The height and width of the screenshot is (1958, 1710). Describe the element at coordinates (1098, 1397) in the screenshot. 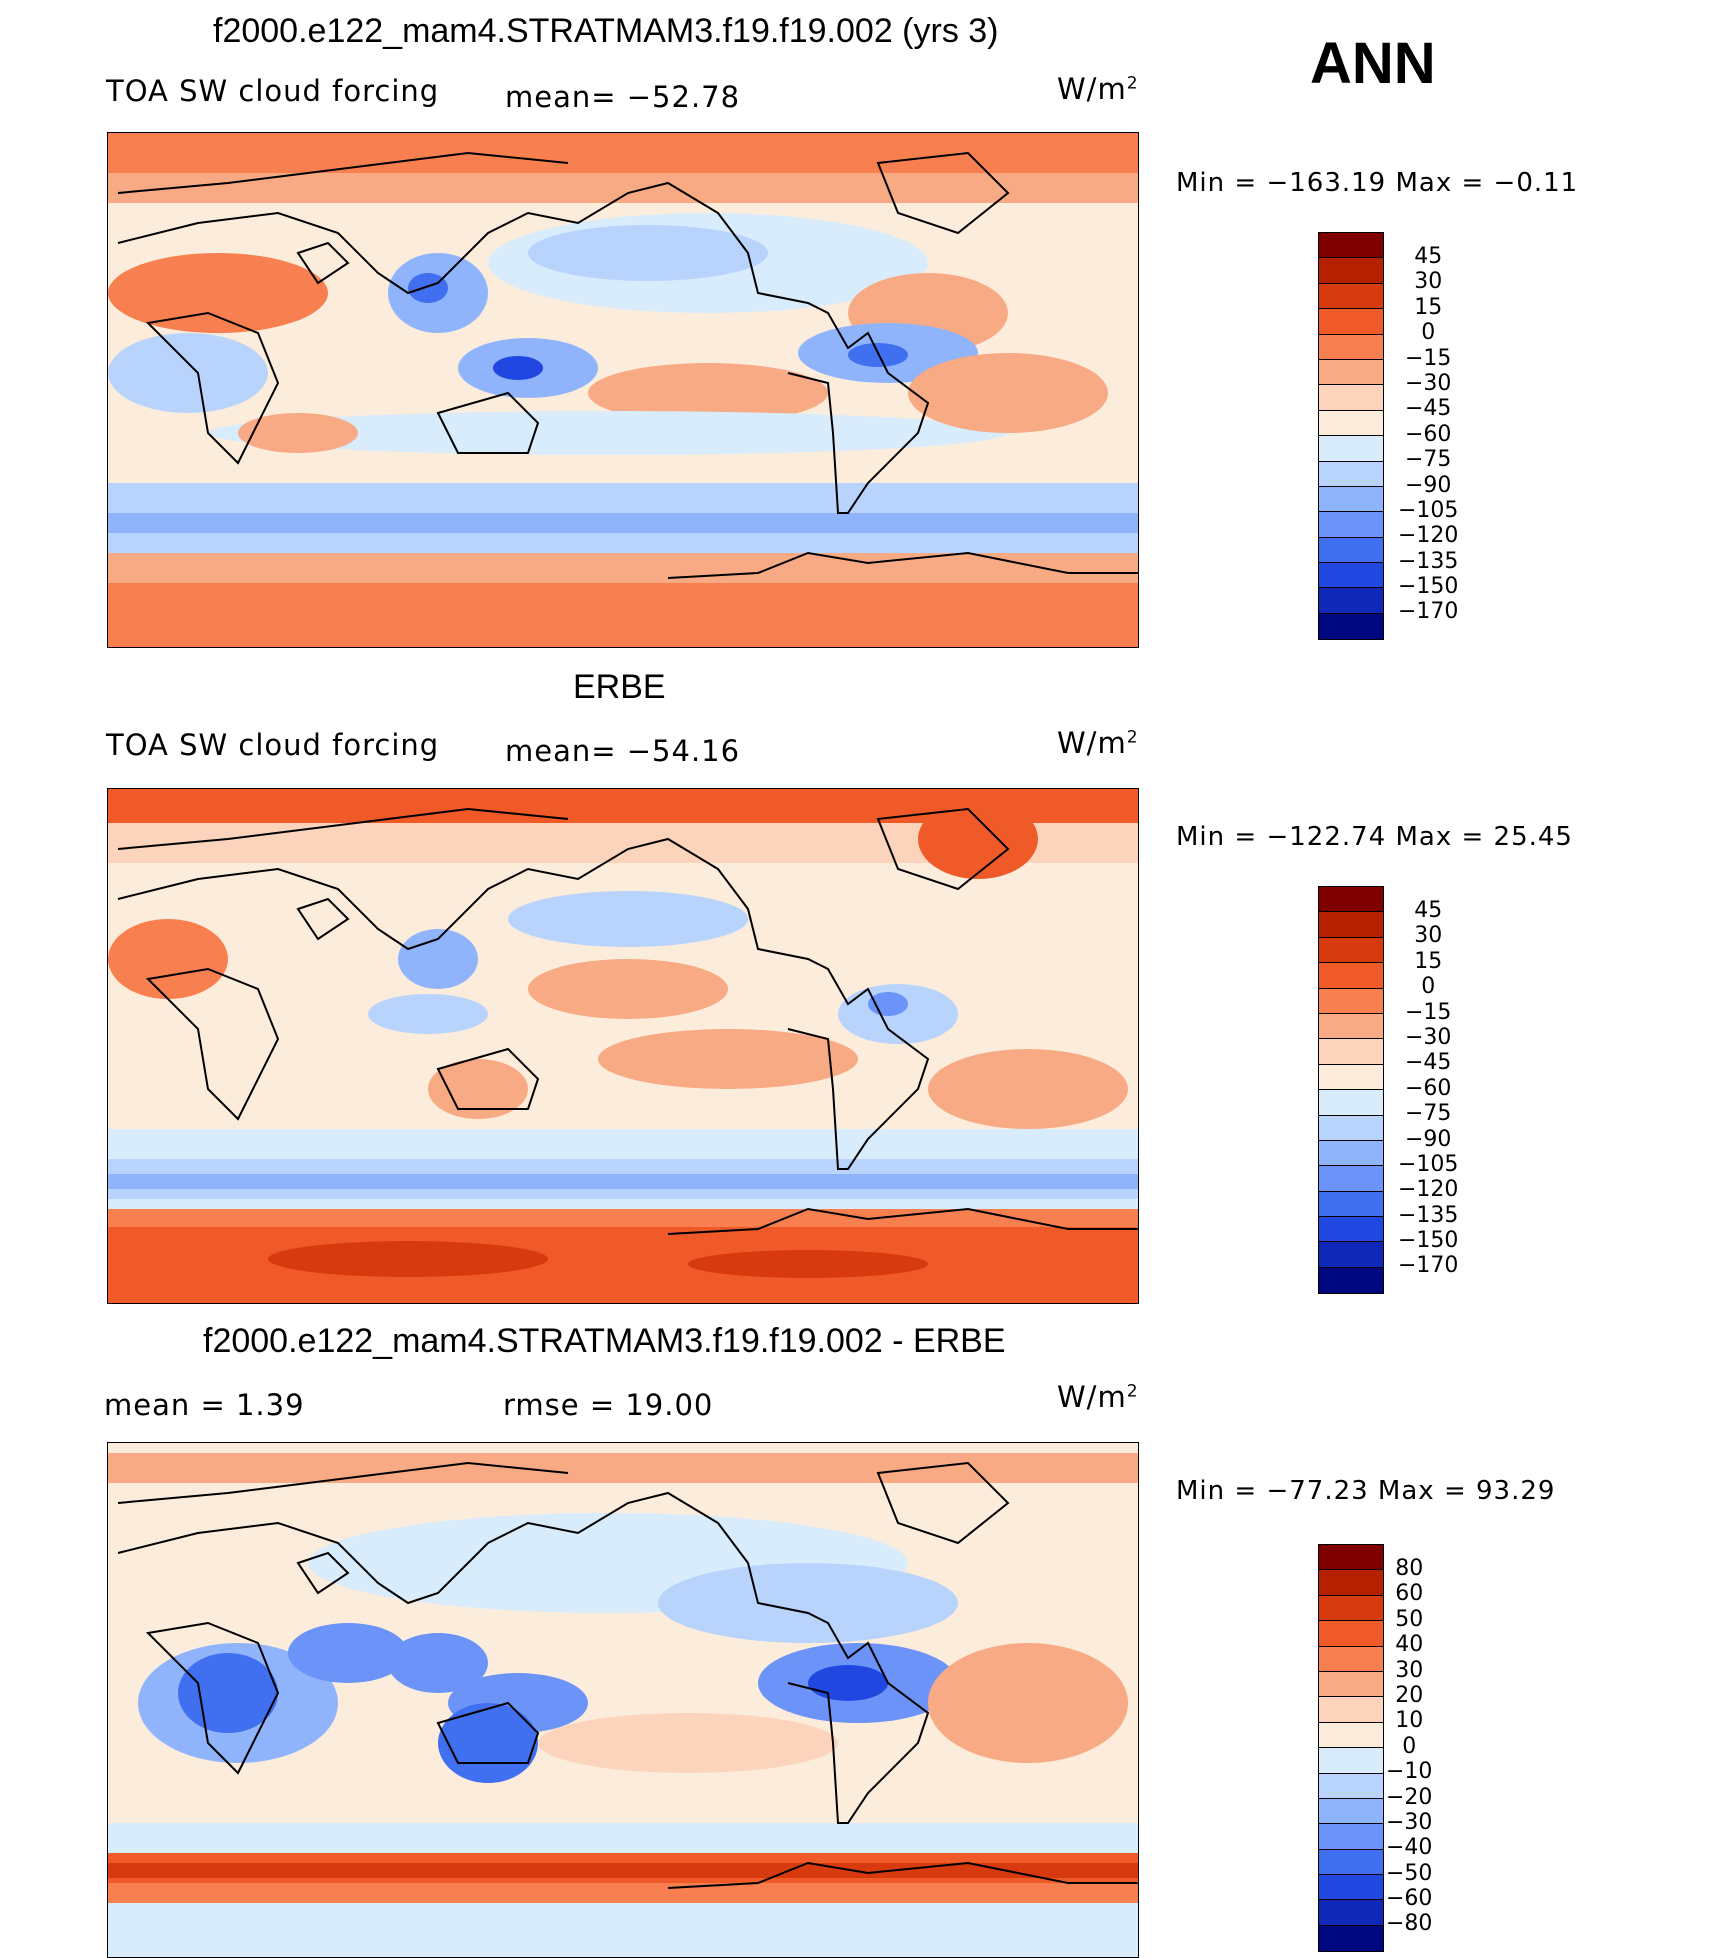

I see `panel3-units: W/m2` at that location.